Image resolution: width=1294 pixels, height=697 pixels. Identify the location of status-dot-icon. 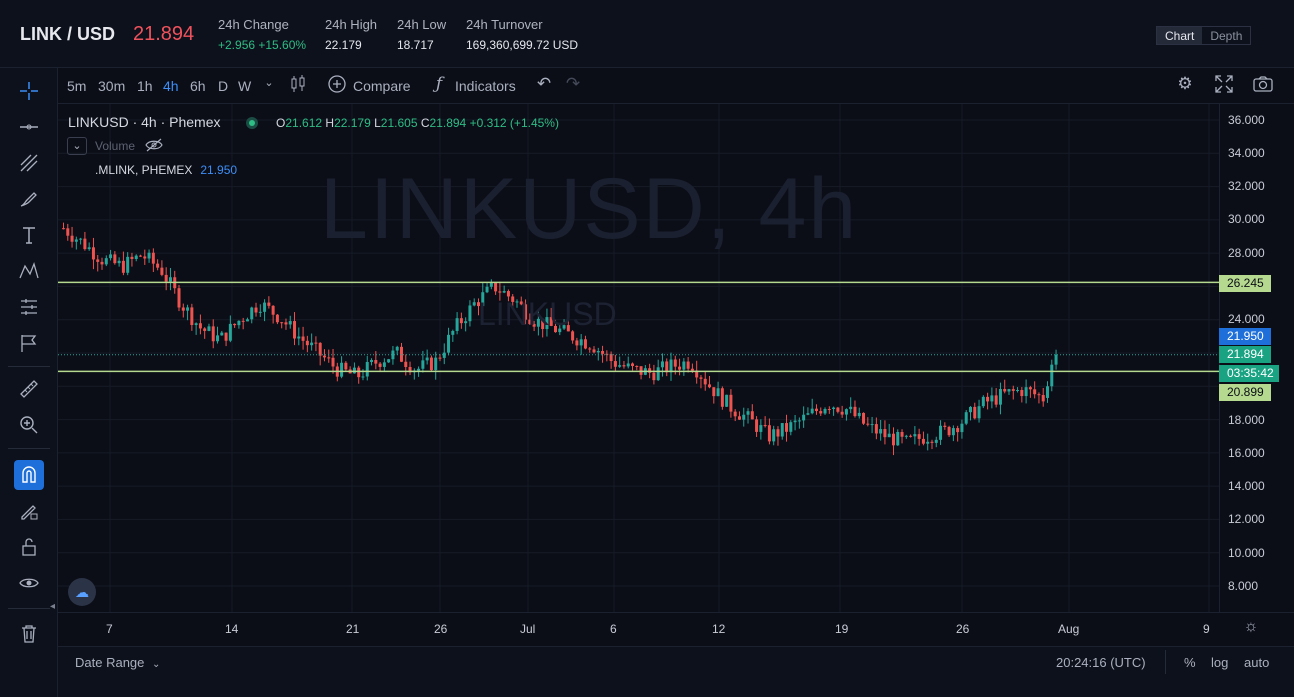
(252, 123).